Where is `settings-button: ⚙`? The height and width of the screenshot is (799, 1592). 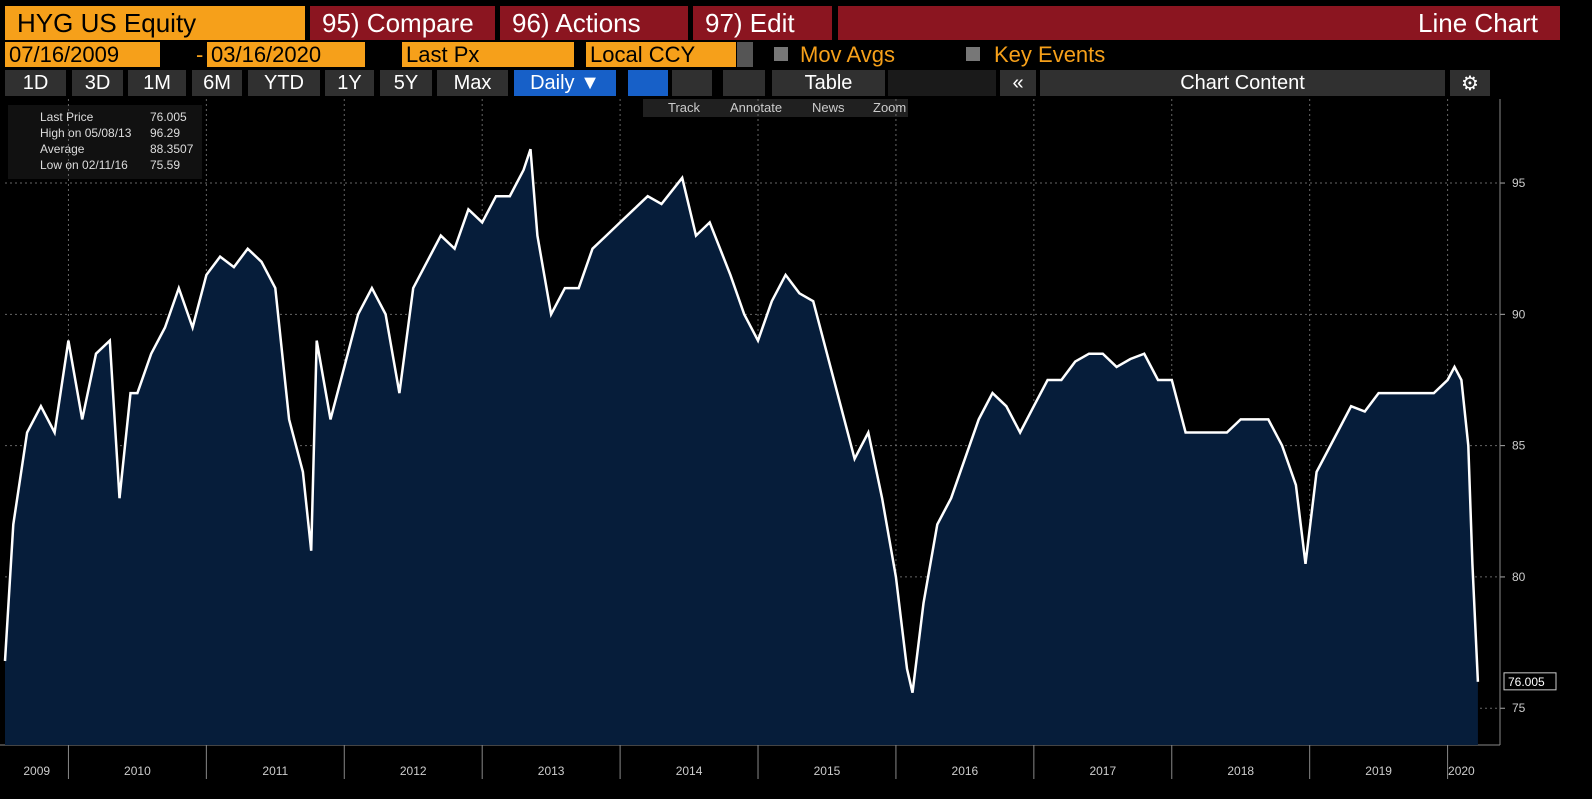
settings-button: ⚙ is located at coordinates (1470, 83).